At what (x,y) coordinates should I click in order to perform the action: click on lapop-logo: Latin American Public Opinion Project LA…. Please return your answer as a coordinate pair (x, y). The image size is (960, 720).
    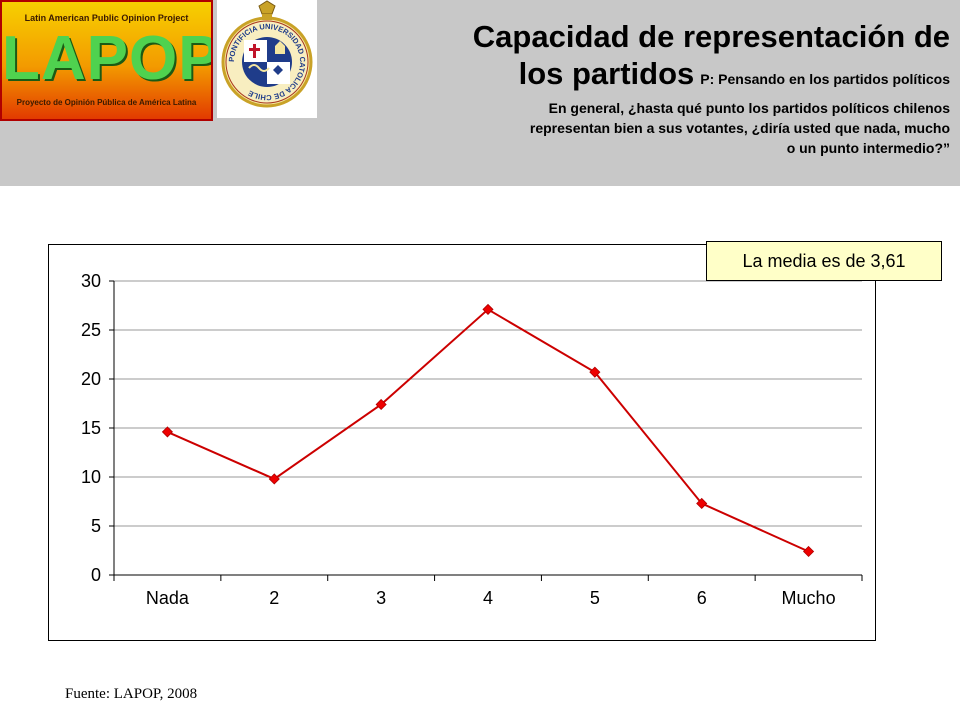
    Looking at the image, I should click on (106, 60).